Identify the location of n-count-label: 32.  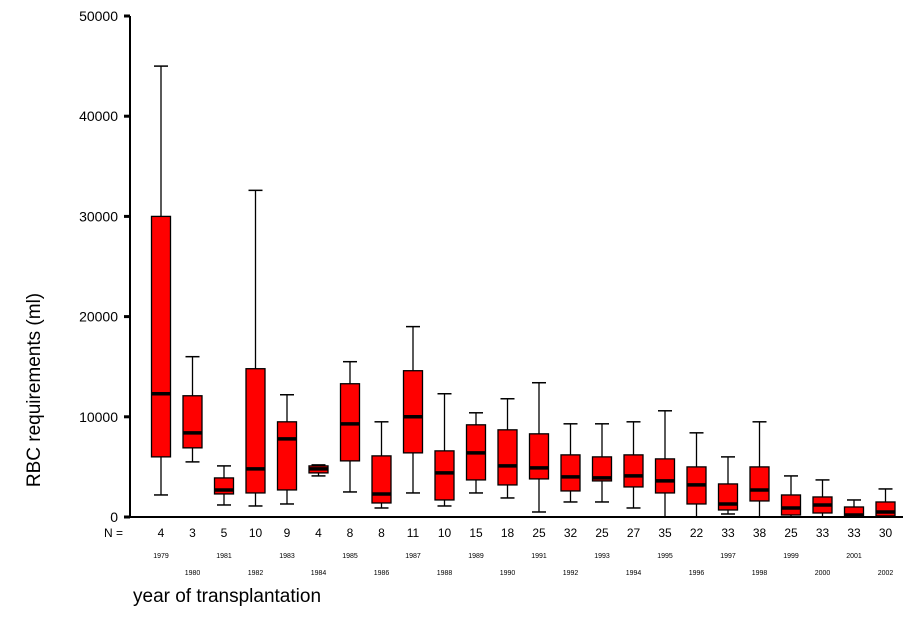
(571, 533).